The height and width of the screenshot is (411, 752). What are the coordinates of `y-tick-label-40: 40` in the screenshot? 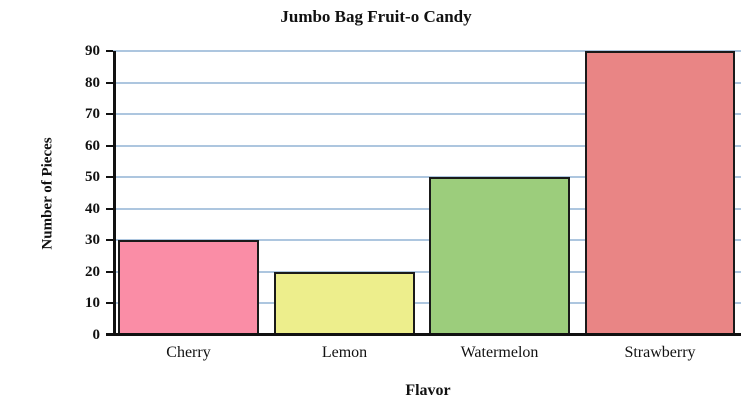 It's located at (92, 209).